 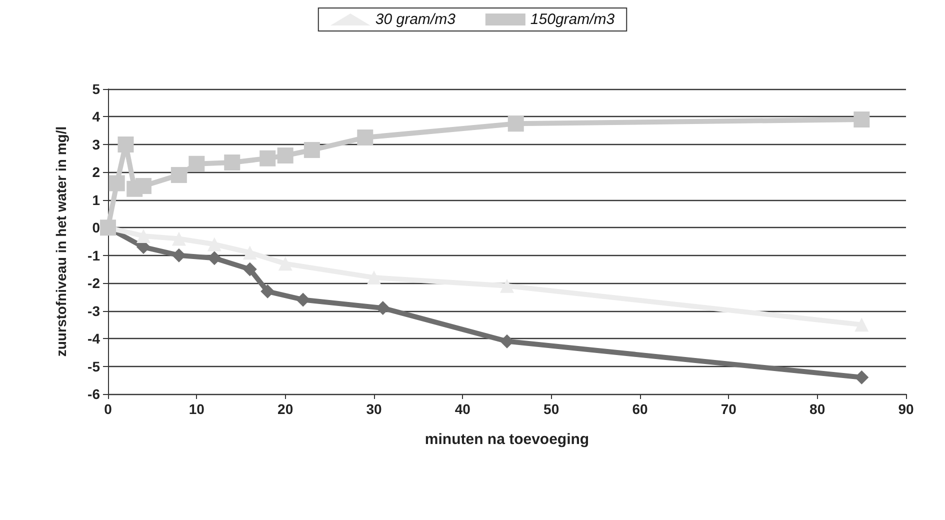 What do you see at coordinates (96, 172) in the screenshot?
I see `y-tick-label: 2` at bounding box center [96, 172].